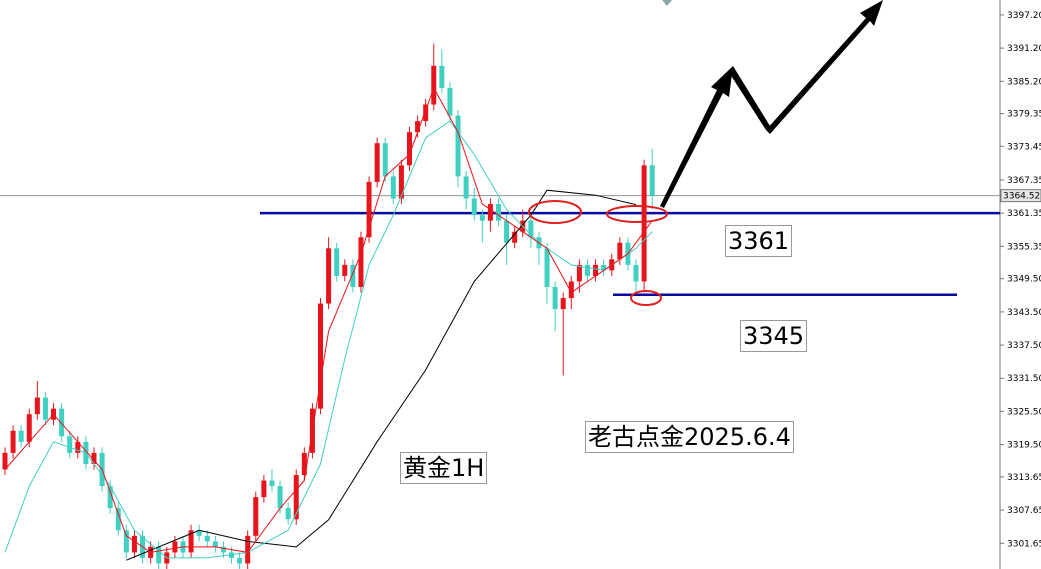 This screenshot has width=1041, height=569. What do you see at coordinates (689, 437) in the screenshot?
I see `annotation: 老古点金2025.6.4` at bounding box center [689, 437].